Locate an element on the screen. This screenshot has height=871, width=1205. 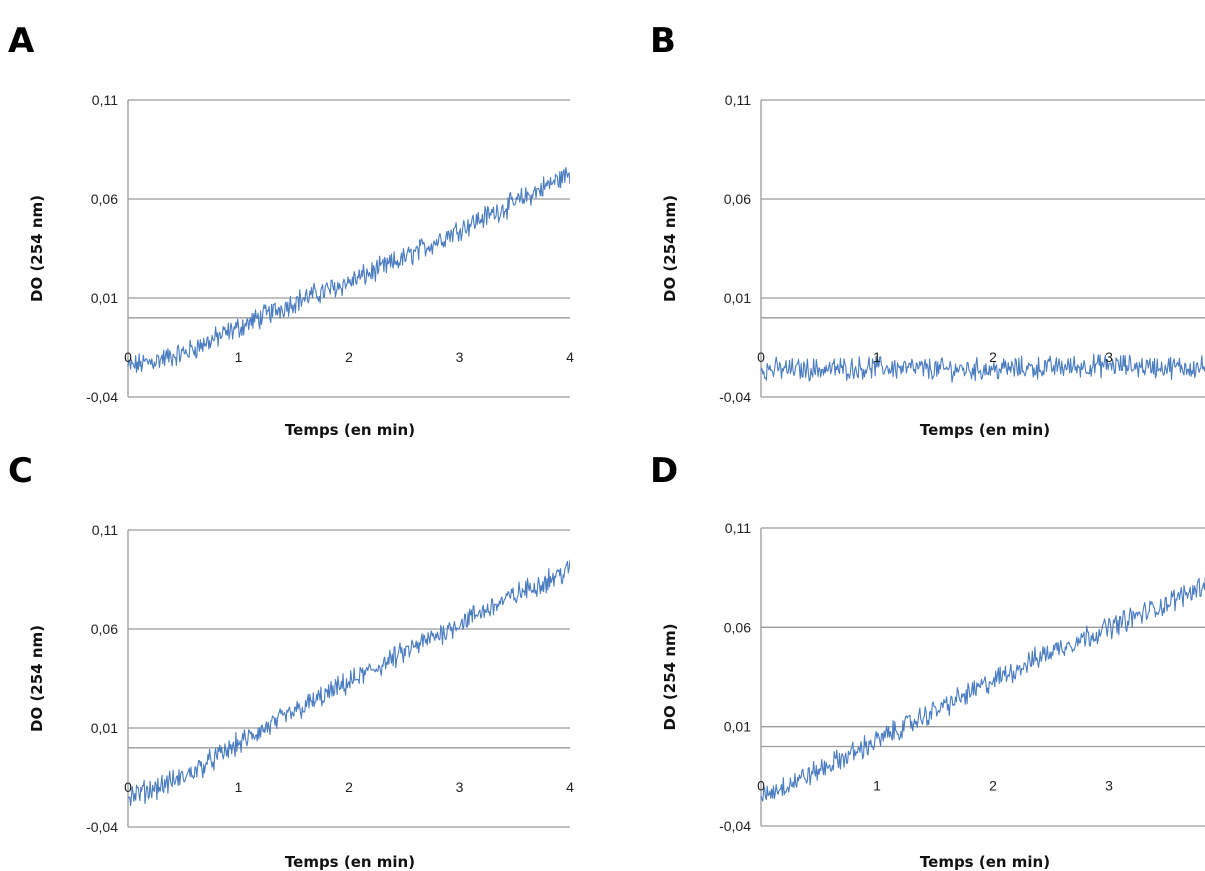
panel-letter: C is located at coordinates (20, 471).